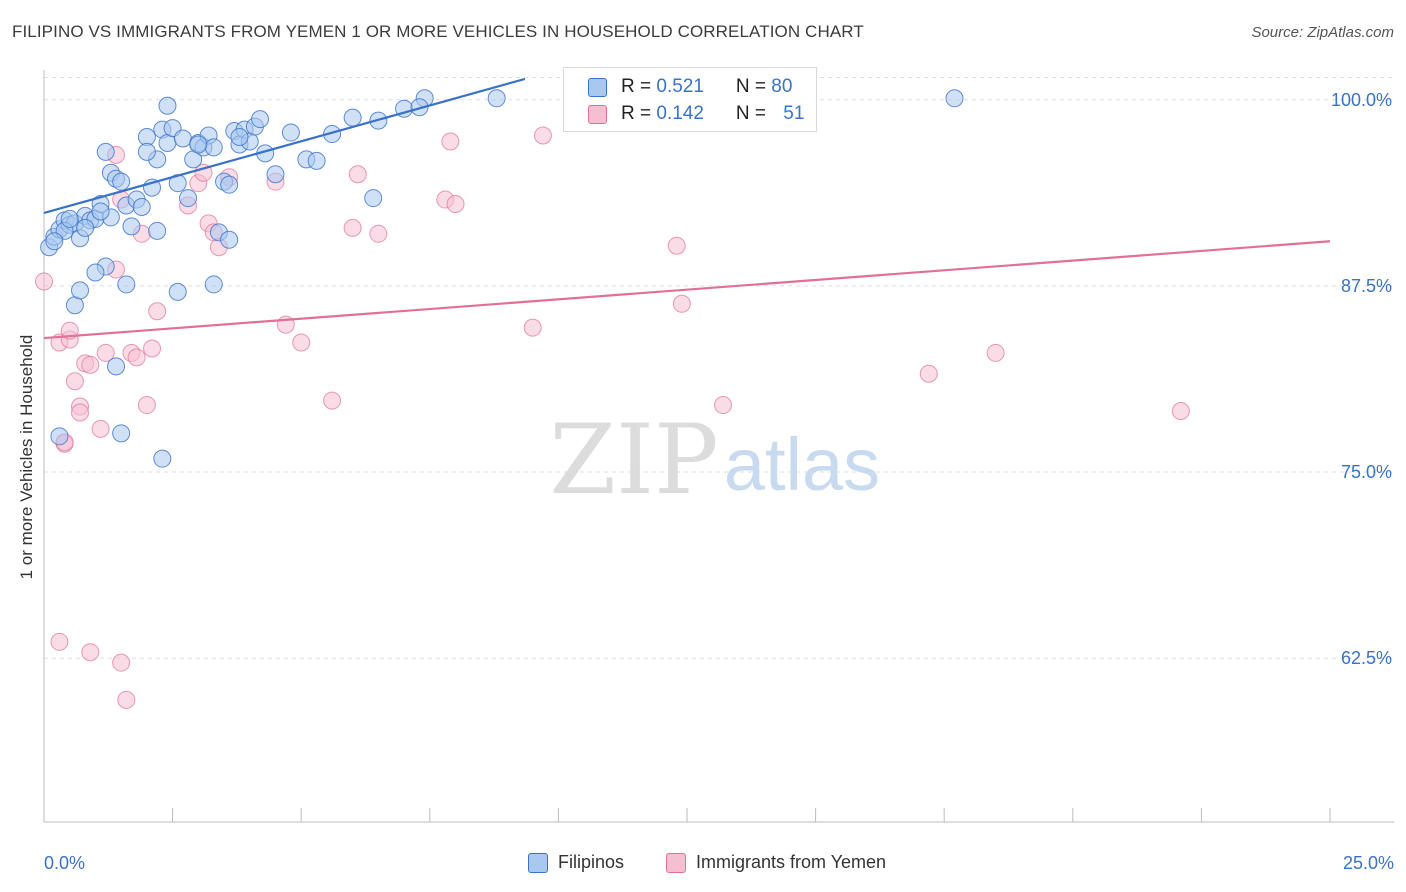 This screenshot has width=1406, height=892. Describe the element at coordinates (591, 862) in the screenshot. I see `bottom-legend-label: Filipinos` at that location.